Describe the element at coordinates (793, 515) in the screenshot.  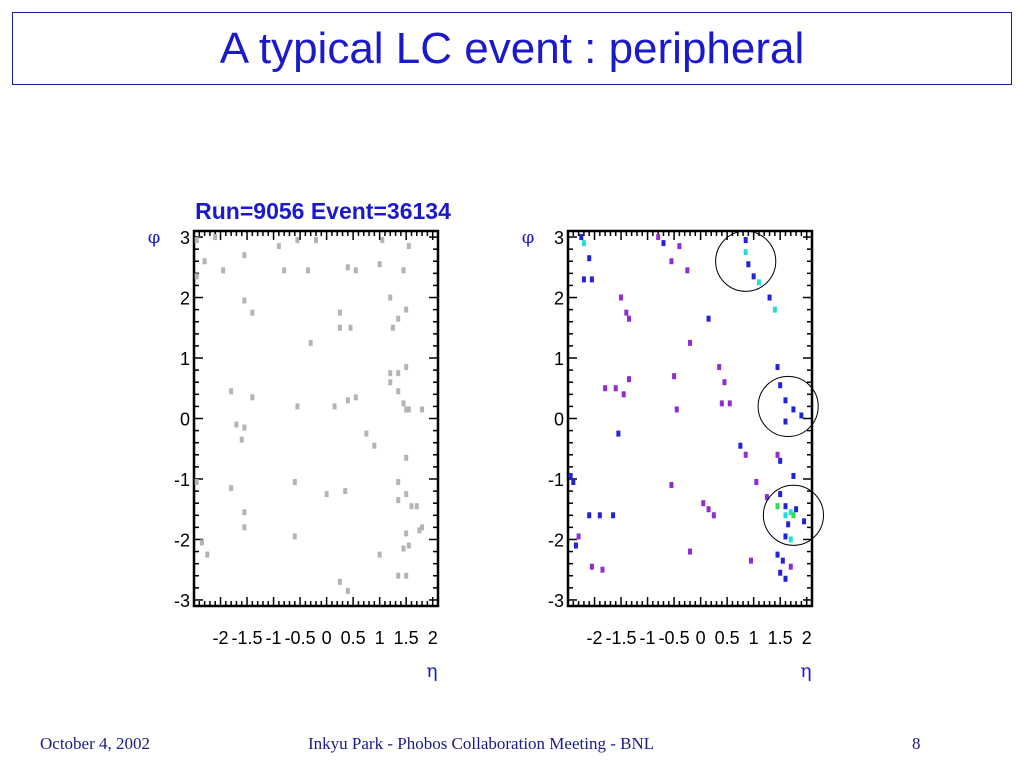
I see `highlight-circle` at that location.